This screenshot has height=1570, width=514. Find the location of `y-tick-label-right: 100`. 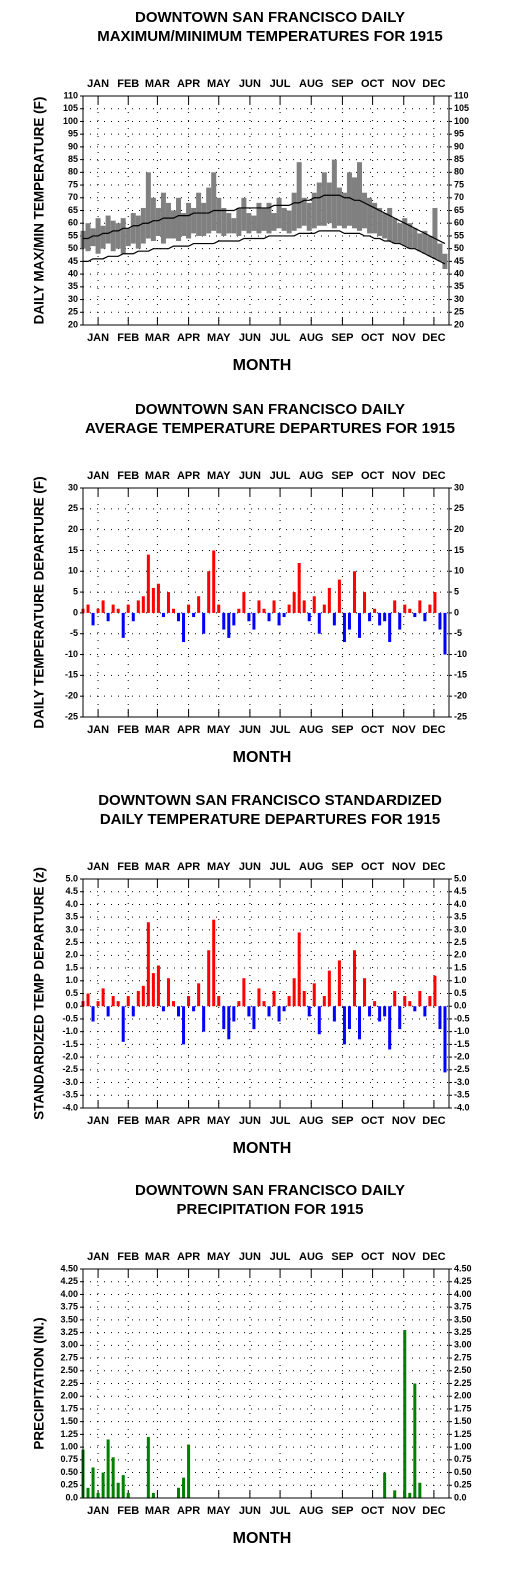

y-tick-label-right: 100 is located at coordinates (461, 121).